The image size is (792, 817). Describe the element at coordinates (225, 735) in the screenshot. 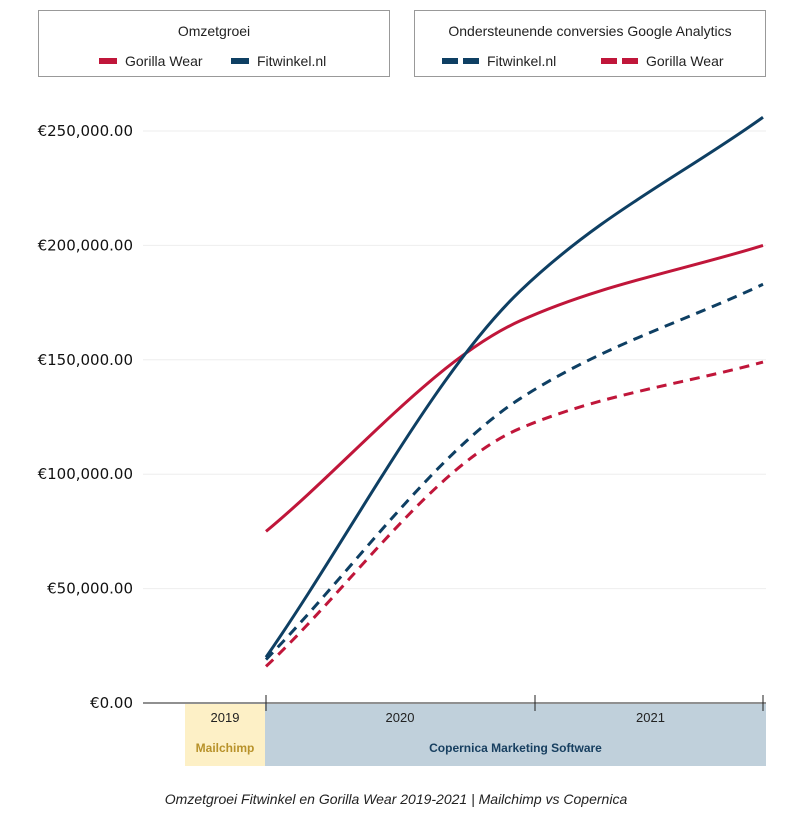

I see `band-mailchimp` at that location.